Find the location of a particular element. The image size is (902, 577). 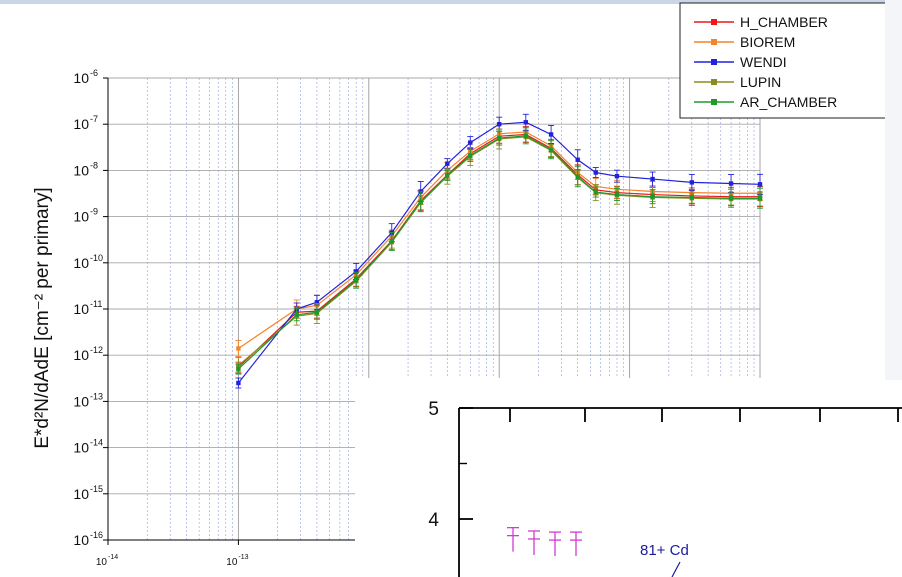

x-tick-exponent: -13 is located at coordinates (243, 557).